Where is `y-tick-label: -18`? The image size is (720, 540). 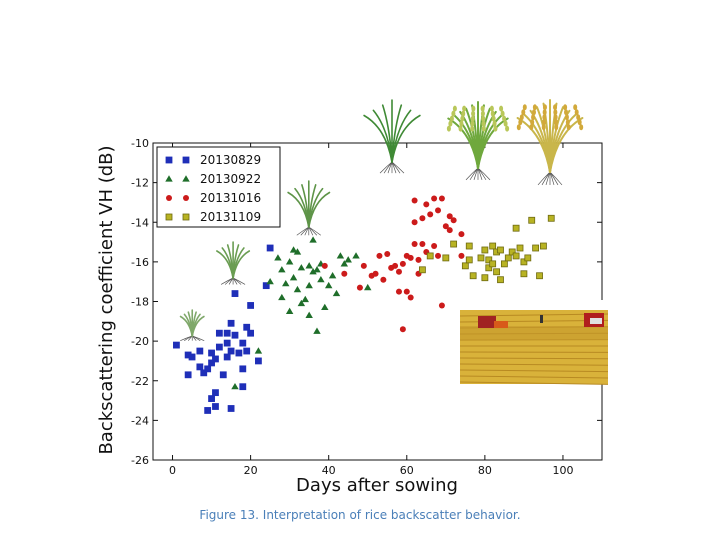 y-tick-label: -18 is located at coordinates (140, 302).